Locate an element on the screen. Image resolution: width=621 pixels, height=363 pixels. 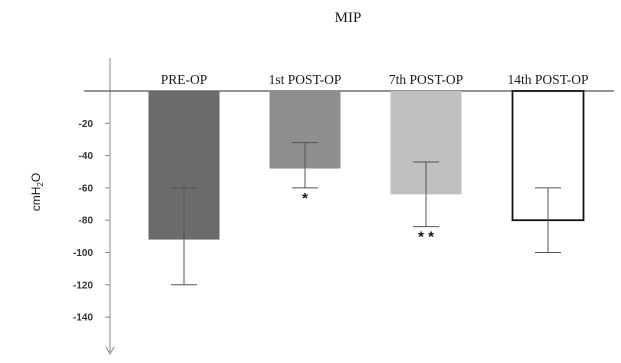
y-axis-label: cmH2O is located at coordinates (37, 192).